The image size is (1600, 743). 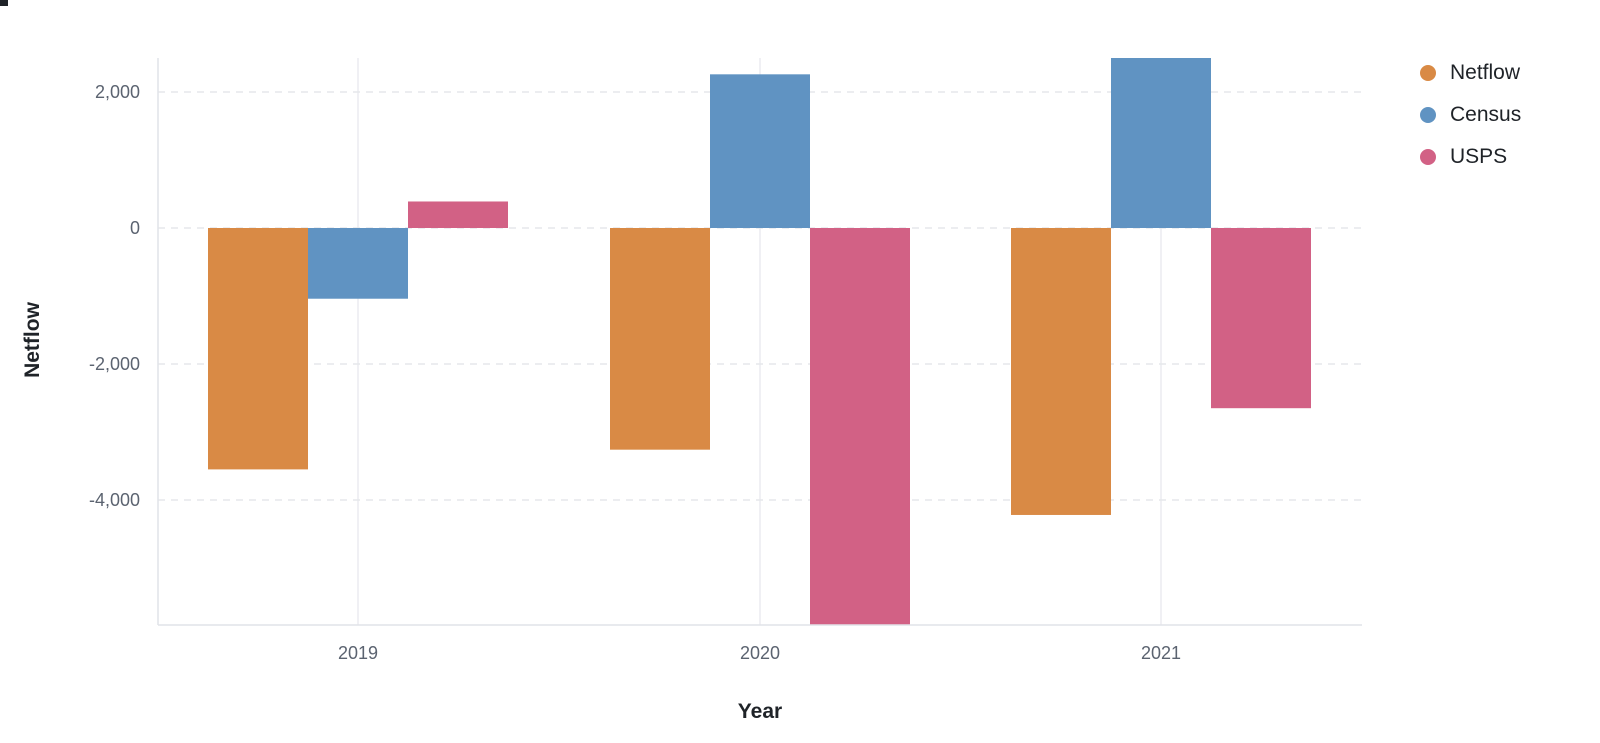 I want to click on y-tick-label: -2,000, so click(x=114, y=364).